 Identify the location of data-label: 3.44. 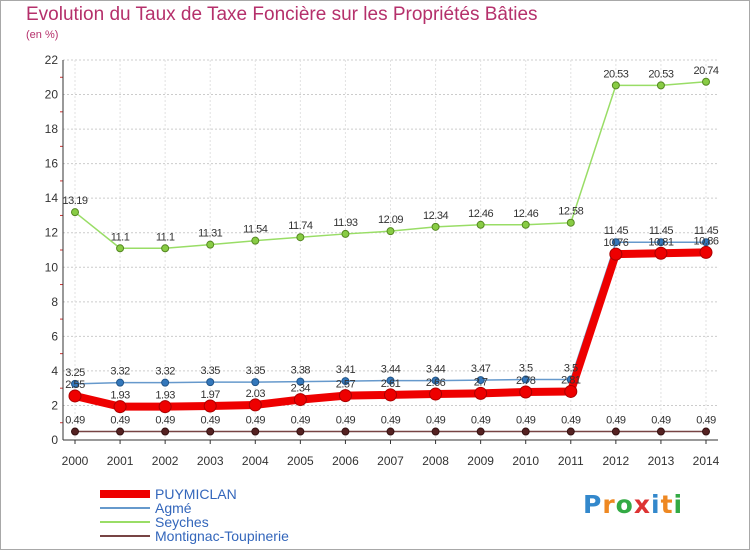
(436, 370).